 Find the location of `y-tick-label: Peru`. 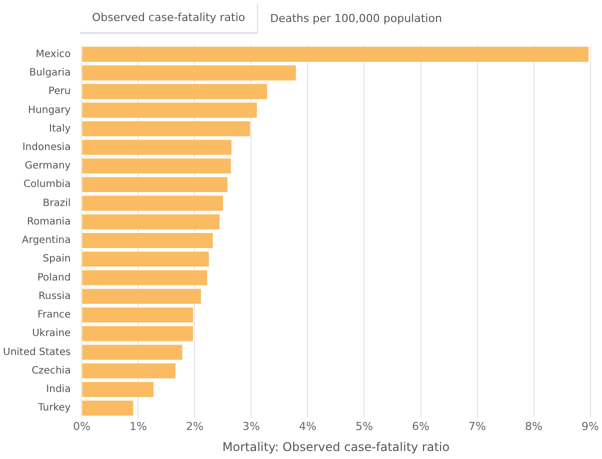

y-tick-label: Peru is located at coordinates (59, 92).